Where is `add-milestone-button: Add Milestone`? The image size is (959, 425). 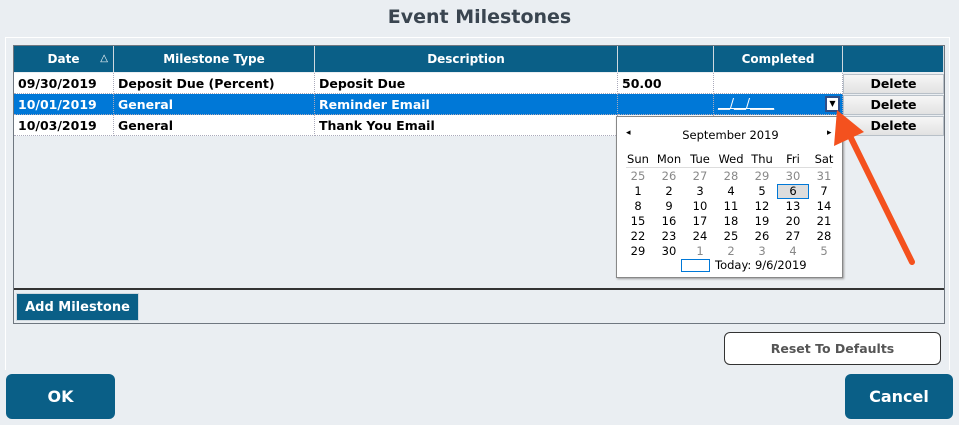
add-milestone-button: Add Milestone is located at coordinates (77, 307).